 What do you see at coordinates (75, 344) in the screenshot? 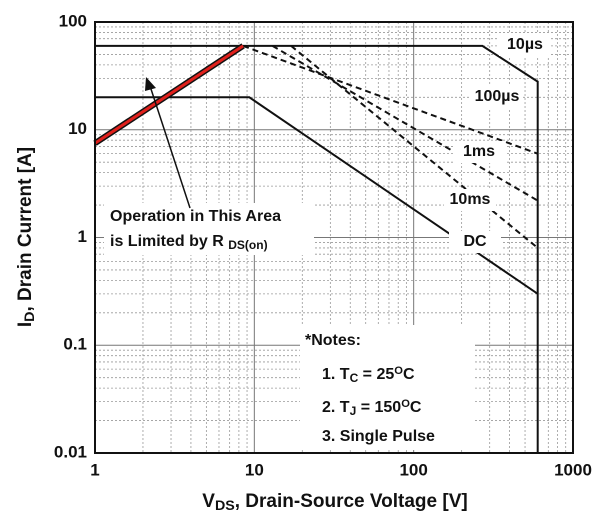
I see `y-tick-label: 0.1` at bounding box center [75, 344].